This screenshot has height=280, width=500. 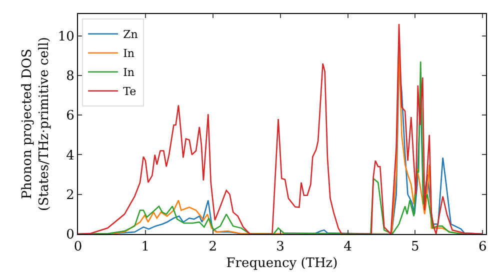 What do you see at coordinates (280, 247) in the screenshot?
I see `x-tick-label: 3` at bounding box center [280, 247].